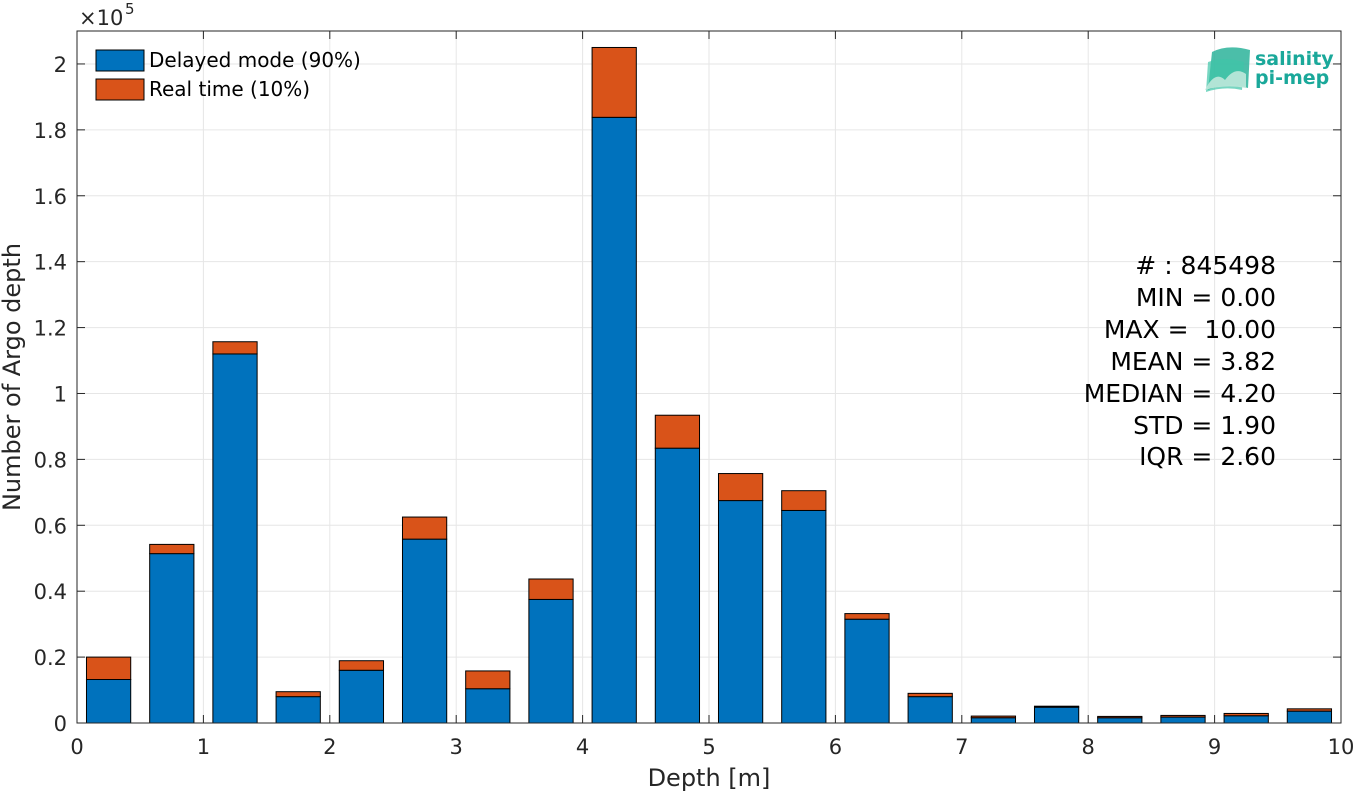 The image size is (1355, 794). What do you see at coordinates (456, 747) in the screenshot?
I see `x-tick-label: 3` at bounding box center [456, 747].